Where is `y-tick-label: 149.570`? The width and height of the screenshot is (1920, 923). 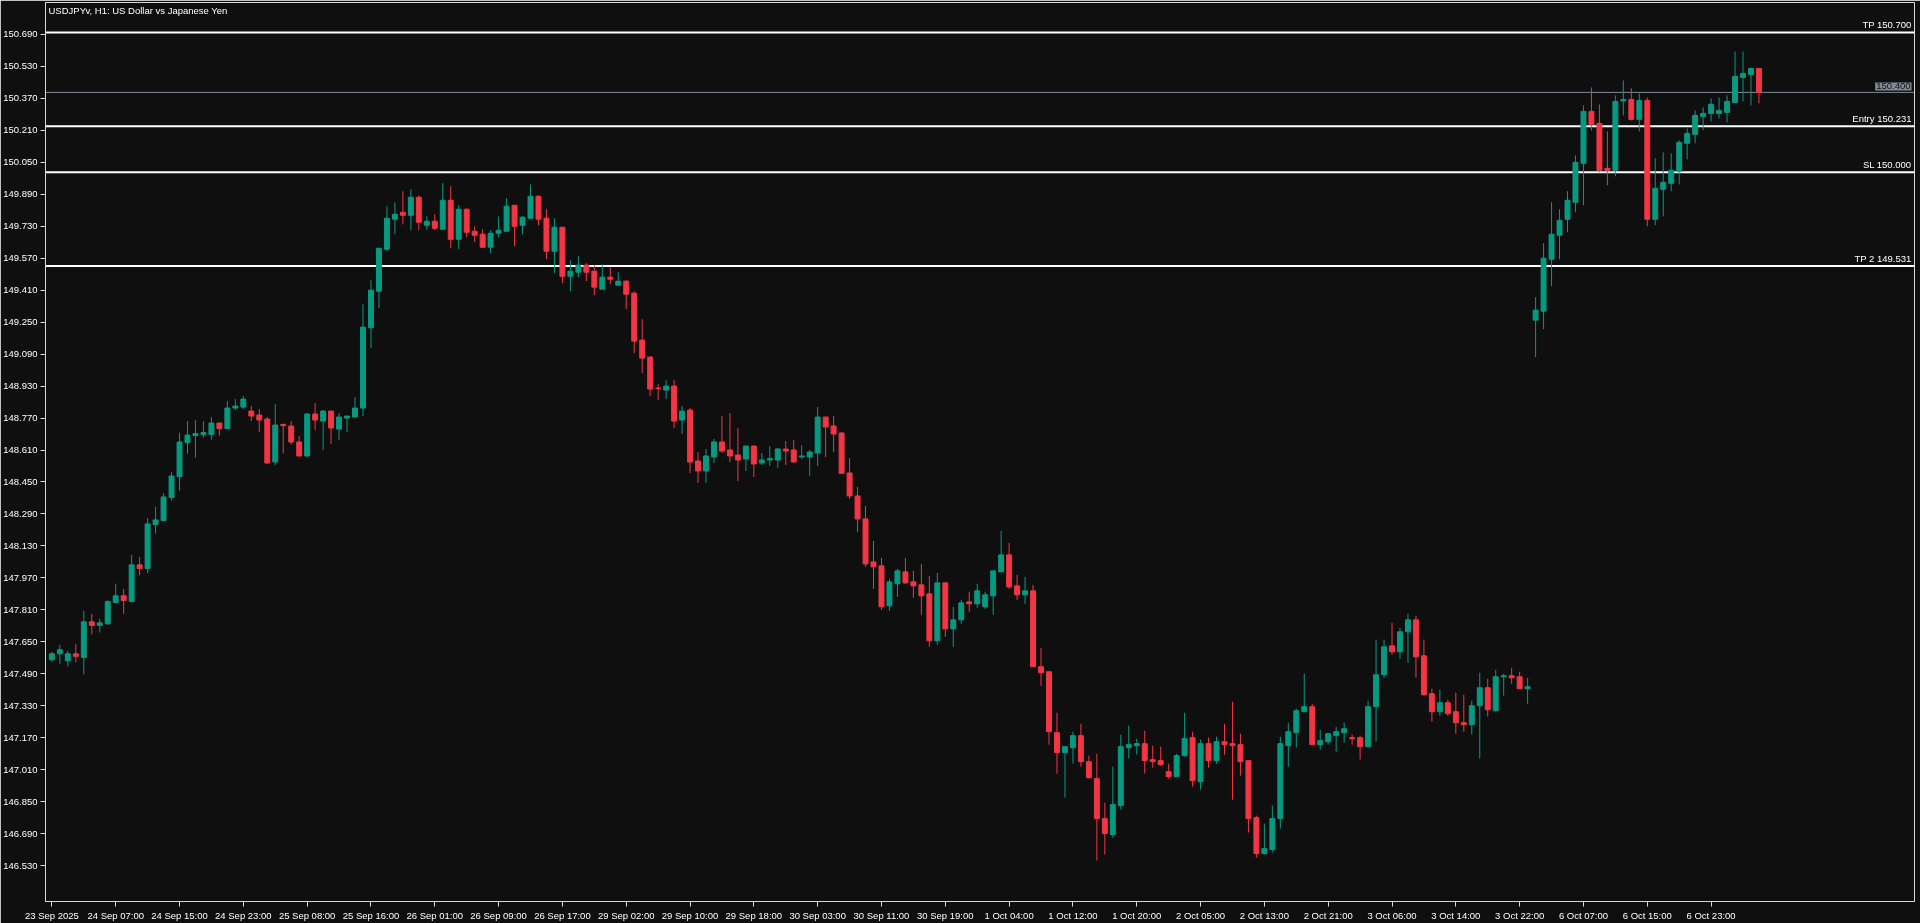
y-tick-label: 149.570 is located at coordinates (20, 258).